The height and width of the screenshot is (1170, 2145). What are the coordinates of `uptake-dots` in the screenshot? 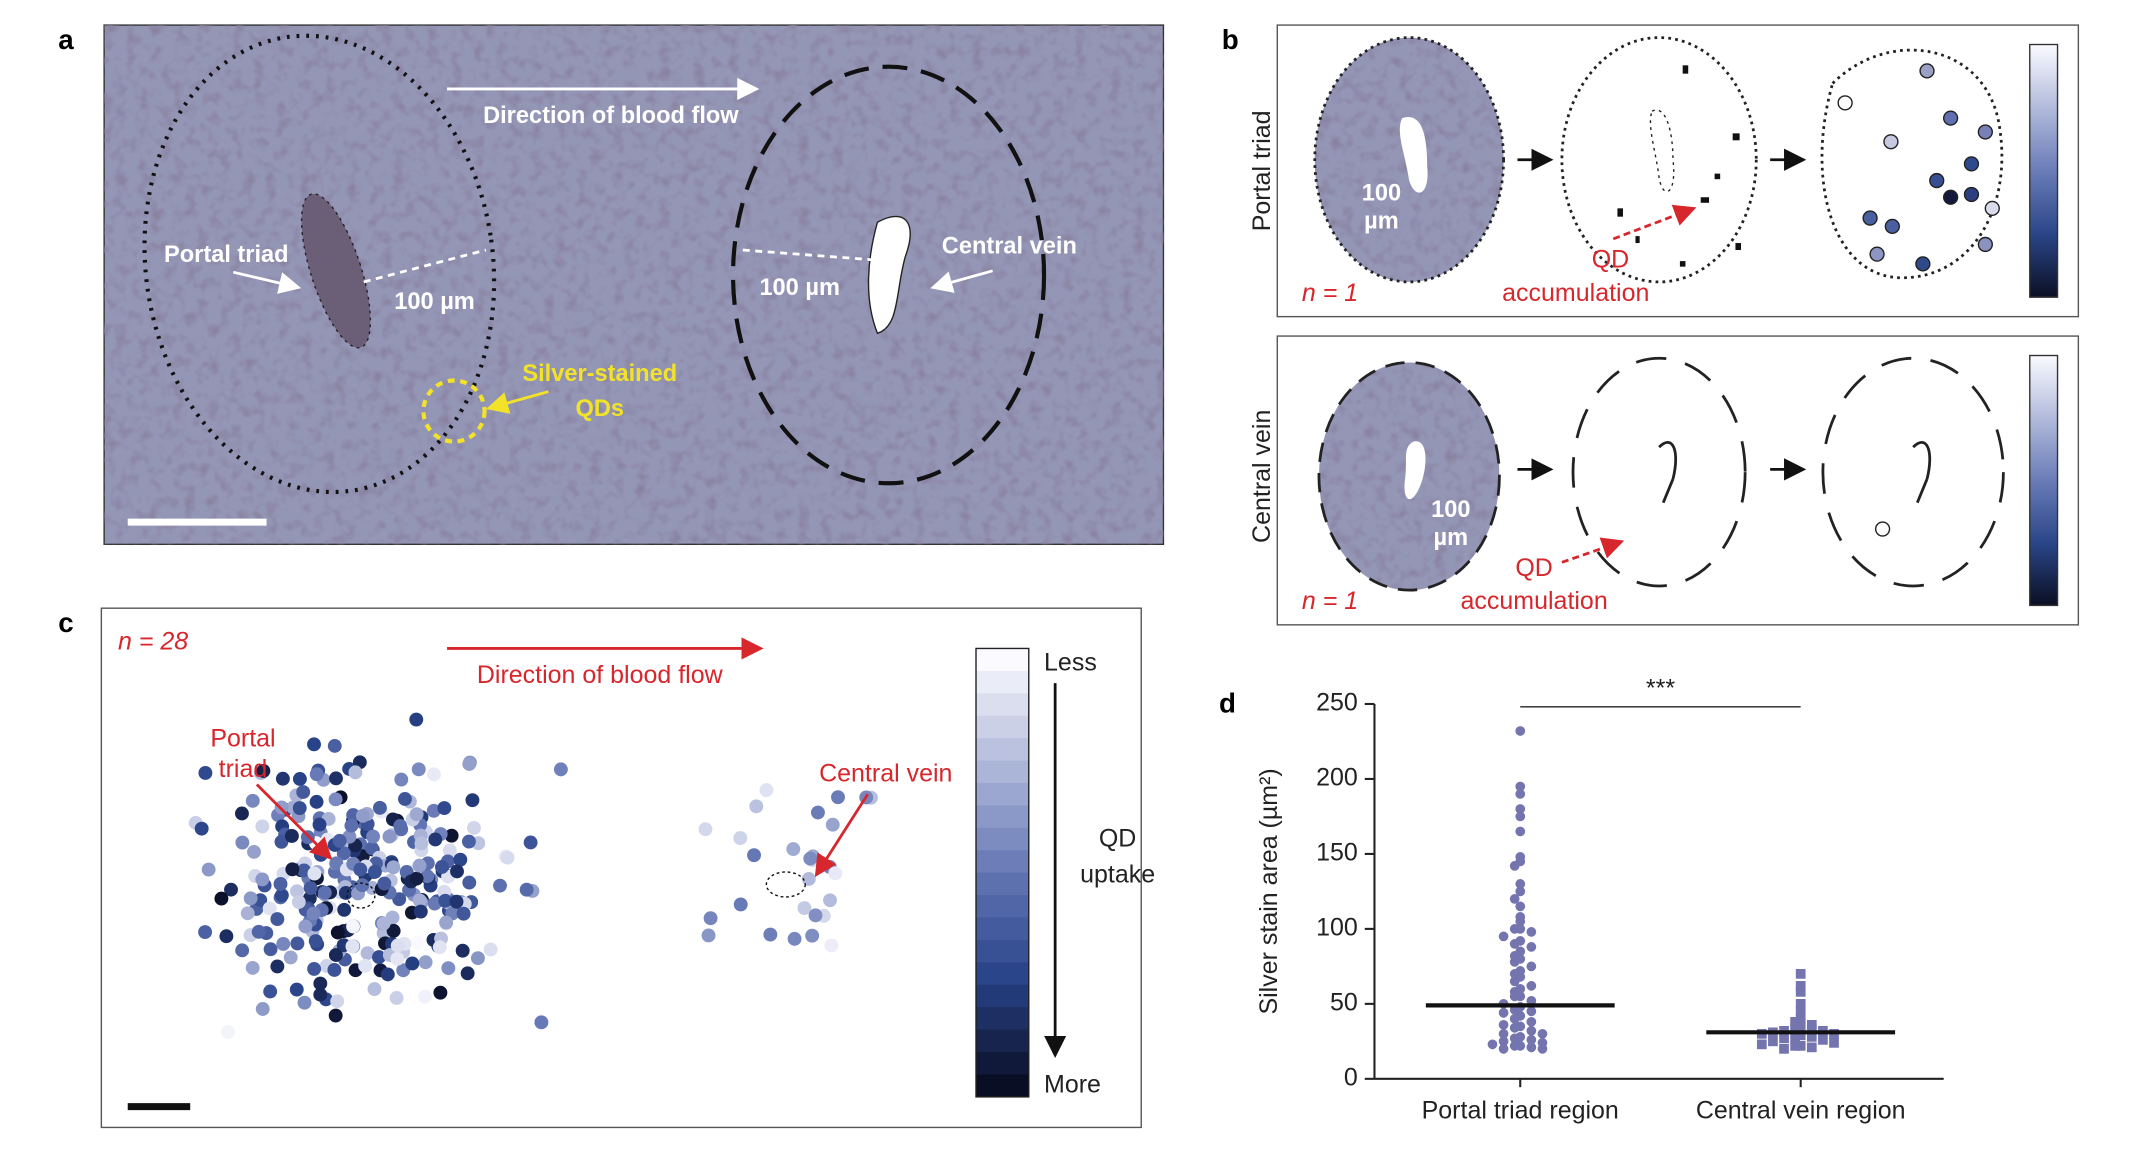 It's located at (533, 875).